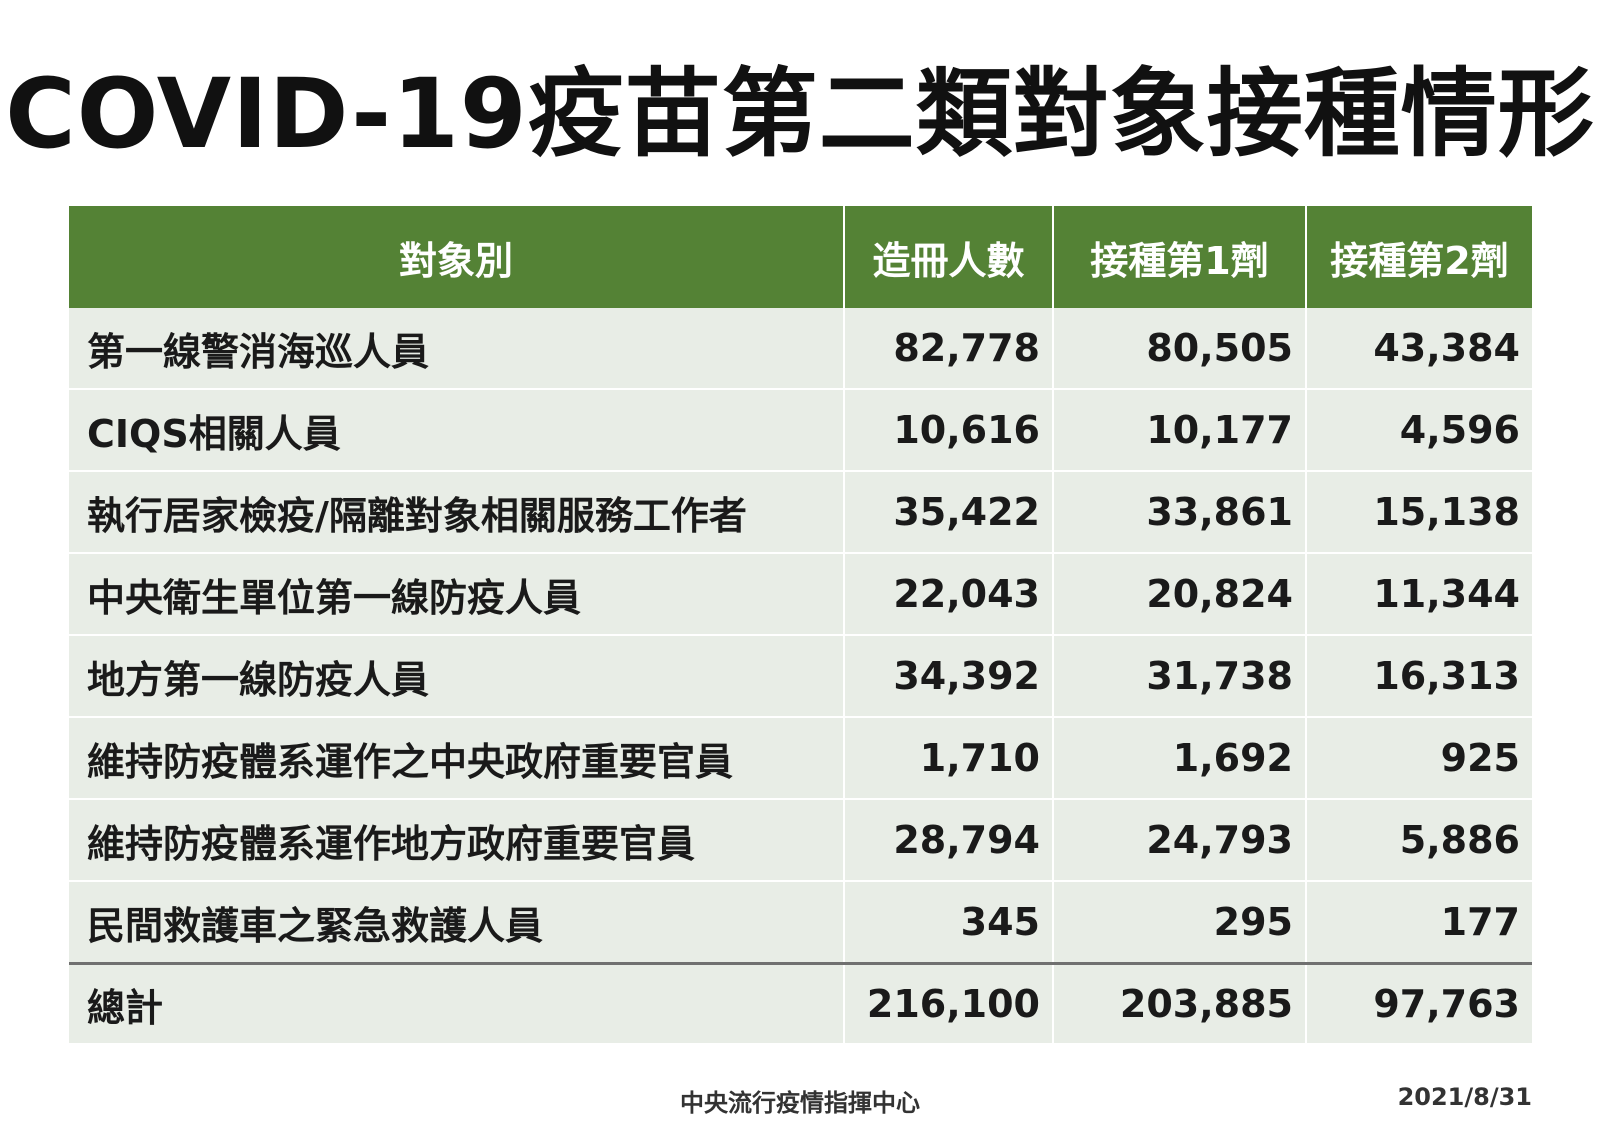 The width and height of the screenshot is (1600, 1131). What do you see at coordinates (457, 257) in the screenshot?
I see `header-target-group: 對象別` at bounding box center [457, 257].